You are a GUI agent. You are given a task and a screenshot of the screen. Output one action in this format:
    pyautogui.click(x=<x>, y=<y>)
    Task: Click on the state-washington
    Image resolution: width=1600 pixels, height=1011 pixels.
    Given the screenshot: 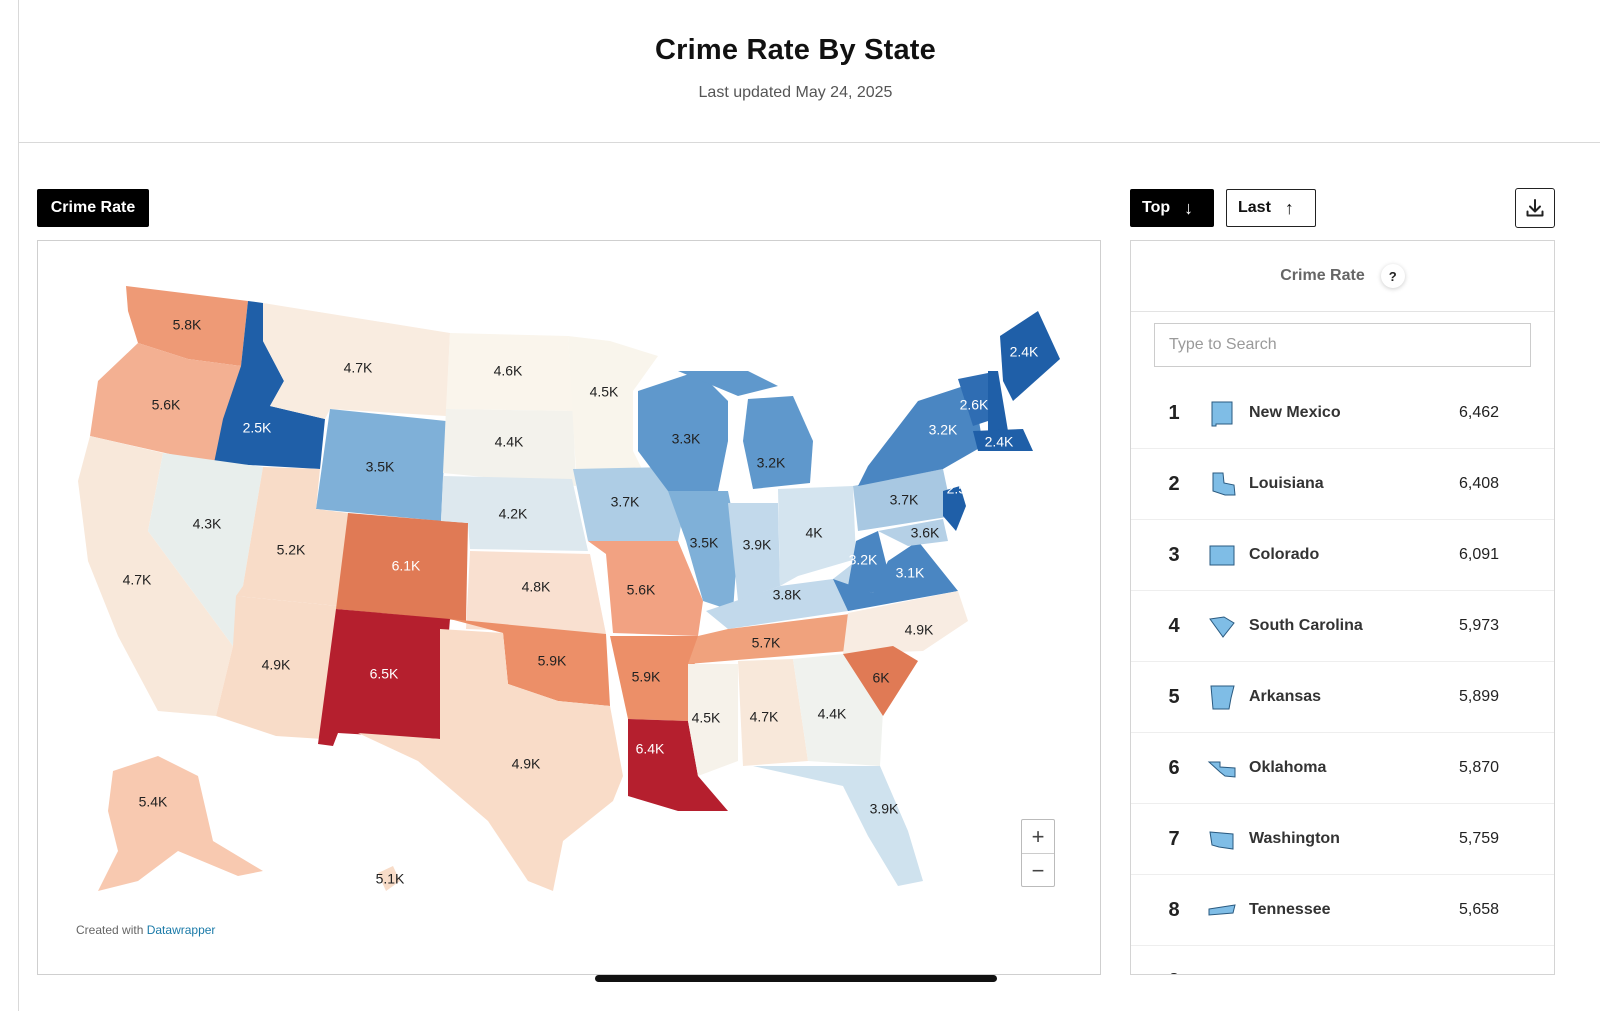 What is the action you would take?
    pyautogui.click(x=187, y=326)
    